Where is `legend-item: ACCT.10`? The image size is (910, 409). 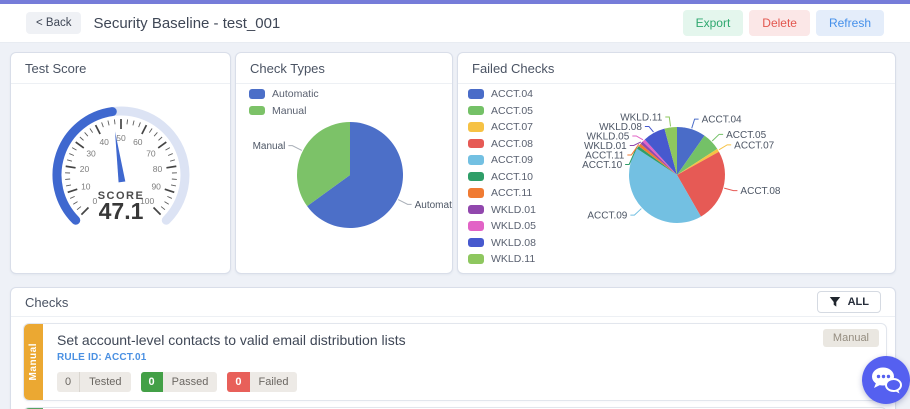 legend-item: ACCT.10 is located at coordinates (502, 177).